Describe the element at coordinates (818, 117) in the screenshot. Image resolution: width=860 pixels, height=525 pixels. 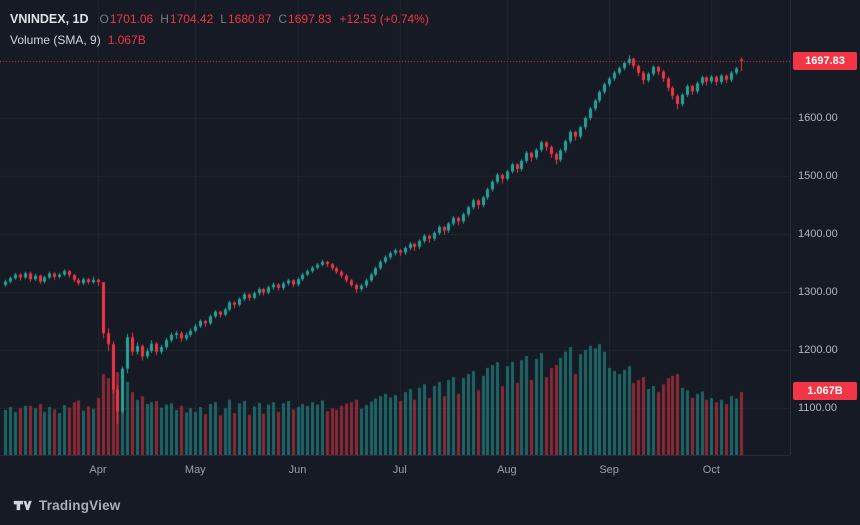
I see `price-axis-label: 1600.00` at that location.